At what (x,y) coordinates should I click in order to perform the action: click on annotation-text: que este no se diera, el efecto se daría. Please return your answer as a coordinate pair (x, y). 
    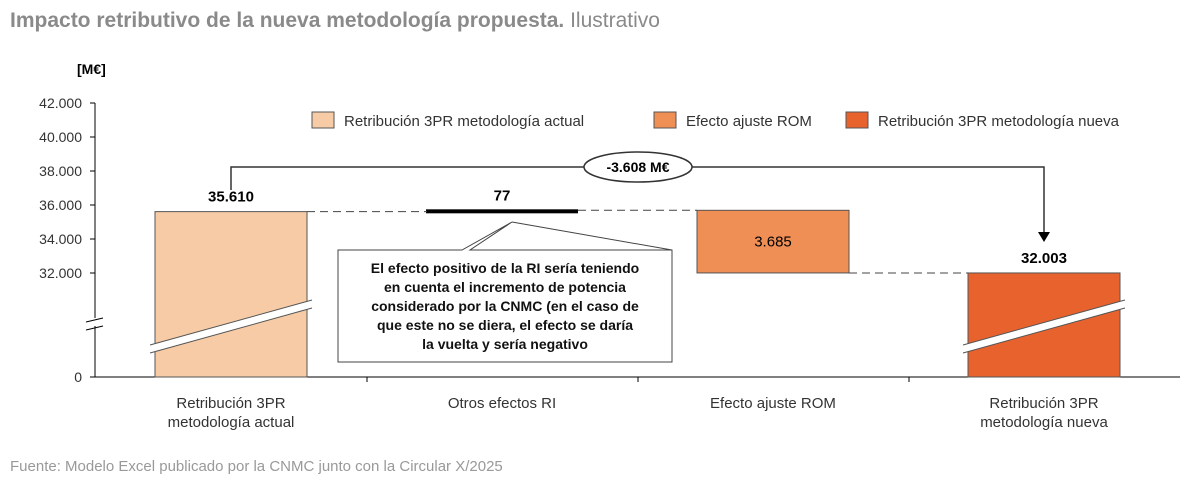
    Looking at the image, I should click on (505, 325).